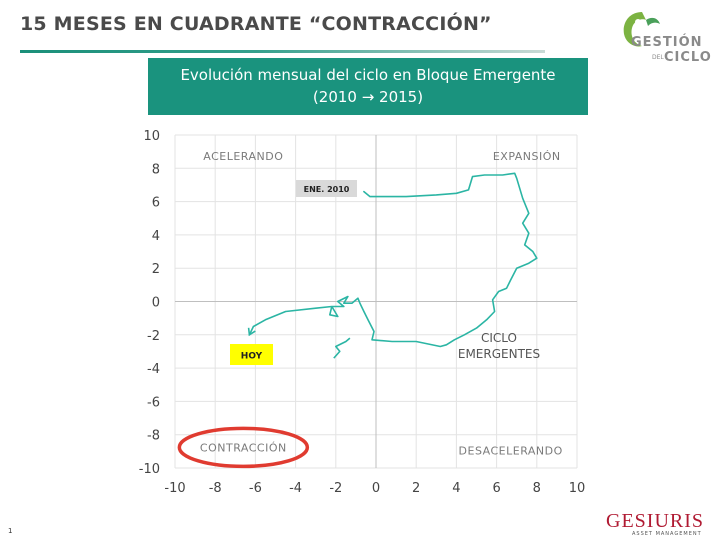  Describe the element at coordinates (156, 203) in the screenshot. I see `y-tick-label: 6` at that location.